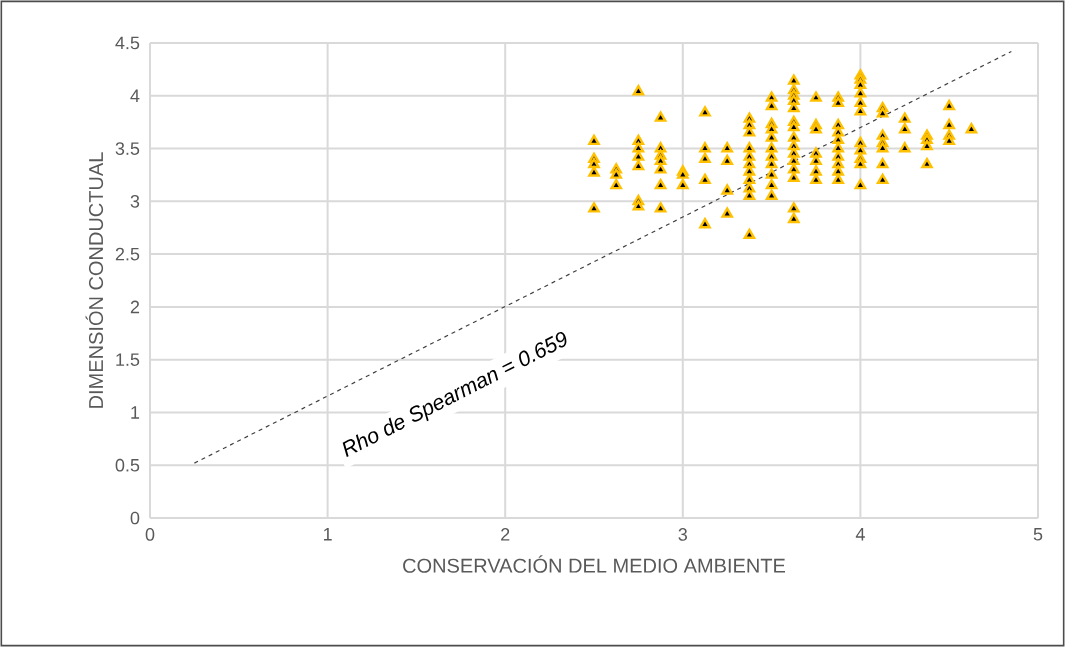 Image resolution: width=1065 pixels, height=647 pixels. I want to click on y-tick-label: 4, so click(135, 95).